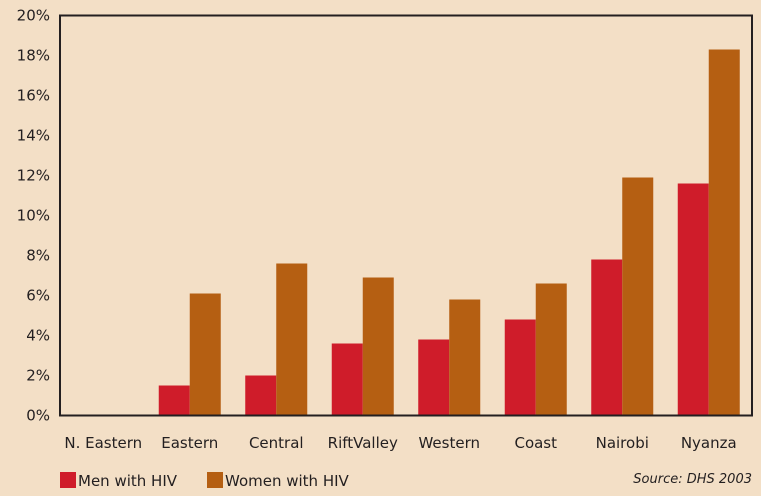 The width and height of the screenshot is (761, 496). I want to click on y-axis: 0% 2% 4% 6% 8% 10% 12% 14% 16% 18% 20%, so click(33, 216).